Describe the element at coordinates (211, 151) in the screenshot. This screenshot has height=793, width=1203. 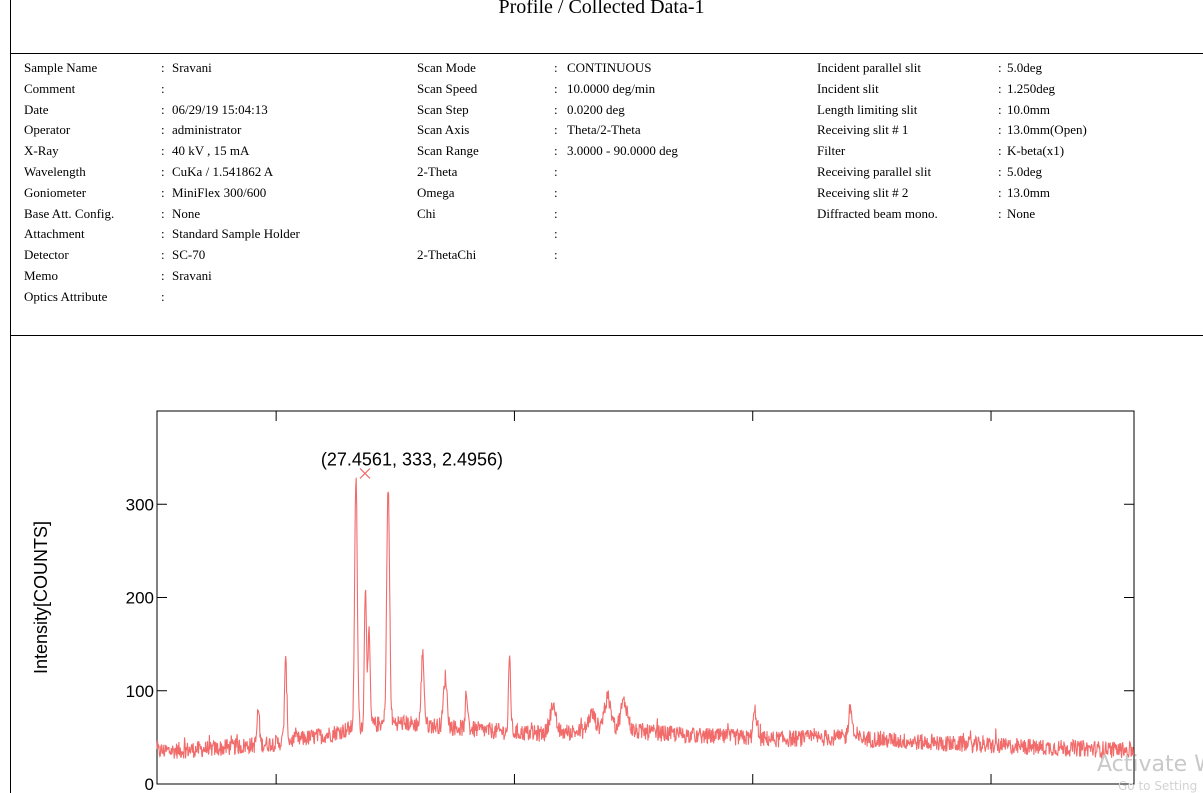
I see `info-value: 40 kV , 15 mA` at that location.